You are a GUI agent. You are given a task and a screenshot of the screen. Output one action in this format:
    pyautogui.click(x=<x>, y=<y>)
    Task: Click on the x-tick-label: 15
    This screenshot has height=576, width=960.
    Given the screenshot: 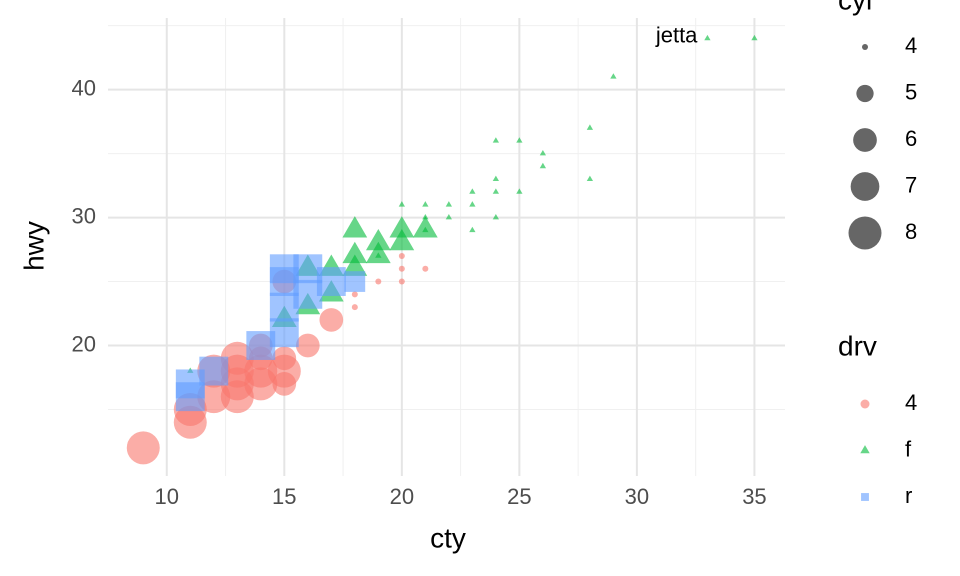 What is the action you would take?
    pyautogui.click(x=284, y=496)
    